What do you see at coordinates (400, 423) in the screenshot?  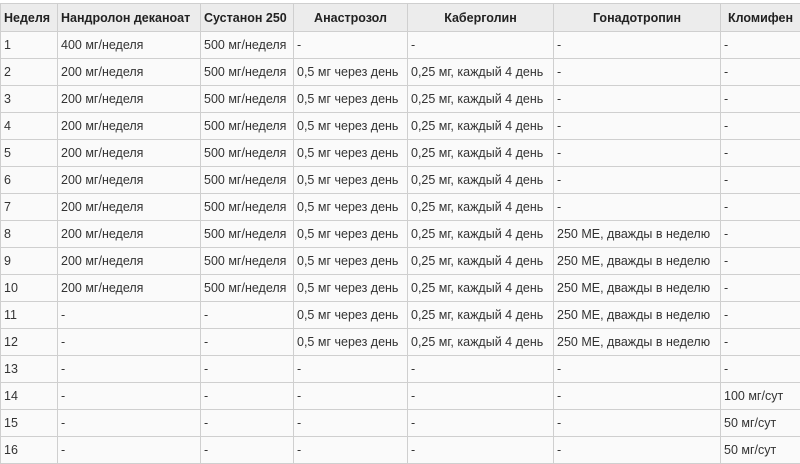 I see `table-row: 15-----50 мг/сут` at bounding box center [400, 423].